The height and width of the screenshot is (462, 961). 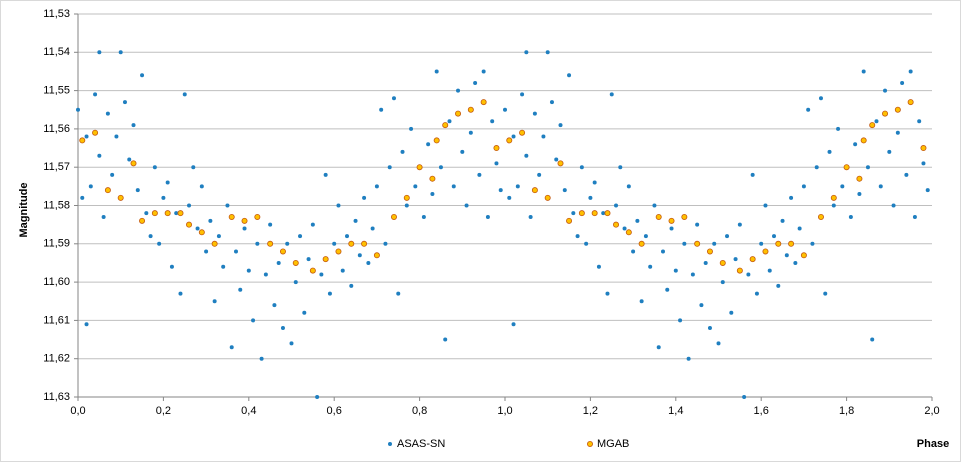 I want to click on x-tick-label: 1,4, so click(x=675, y=411).